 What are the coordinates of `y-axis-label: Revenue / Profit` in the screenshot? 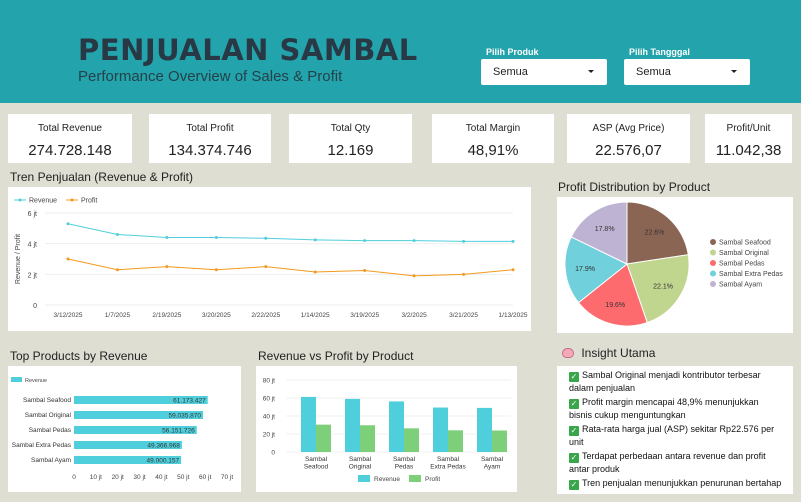 It's located at (18, 259).